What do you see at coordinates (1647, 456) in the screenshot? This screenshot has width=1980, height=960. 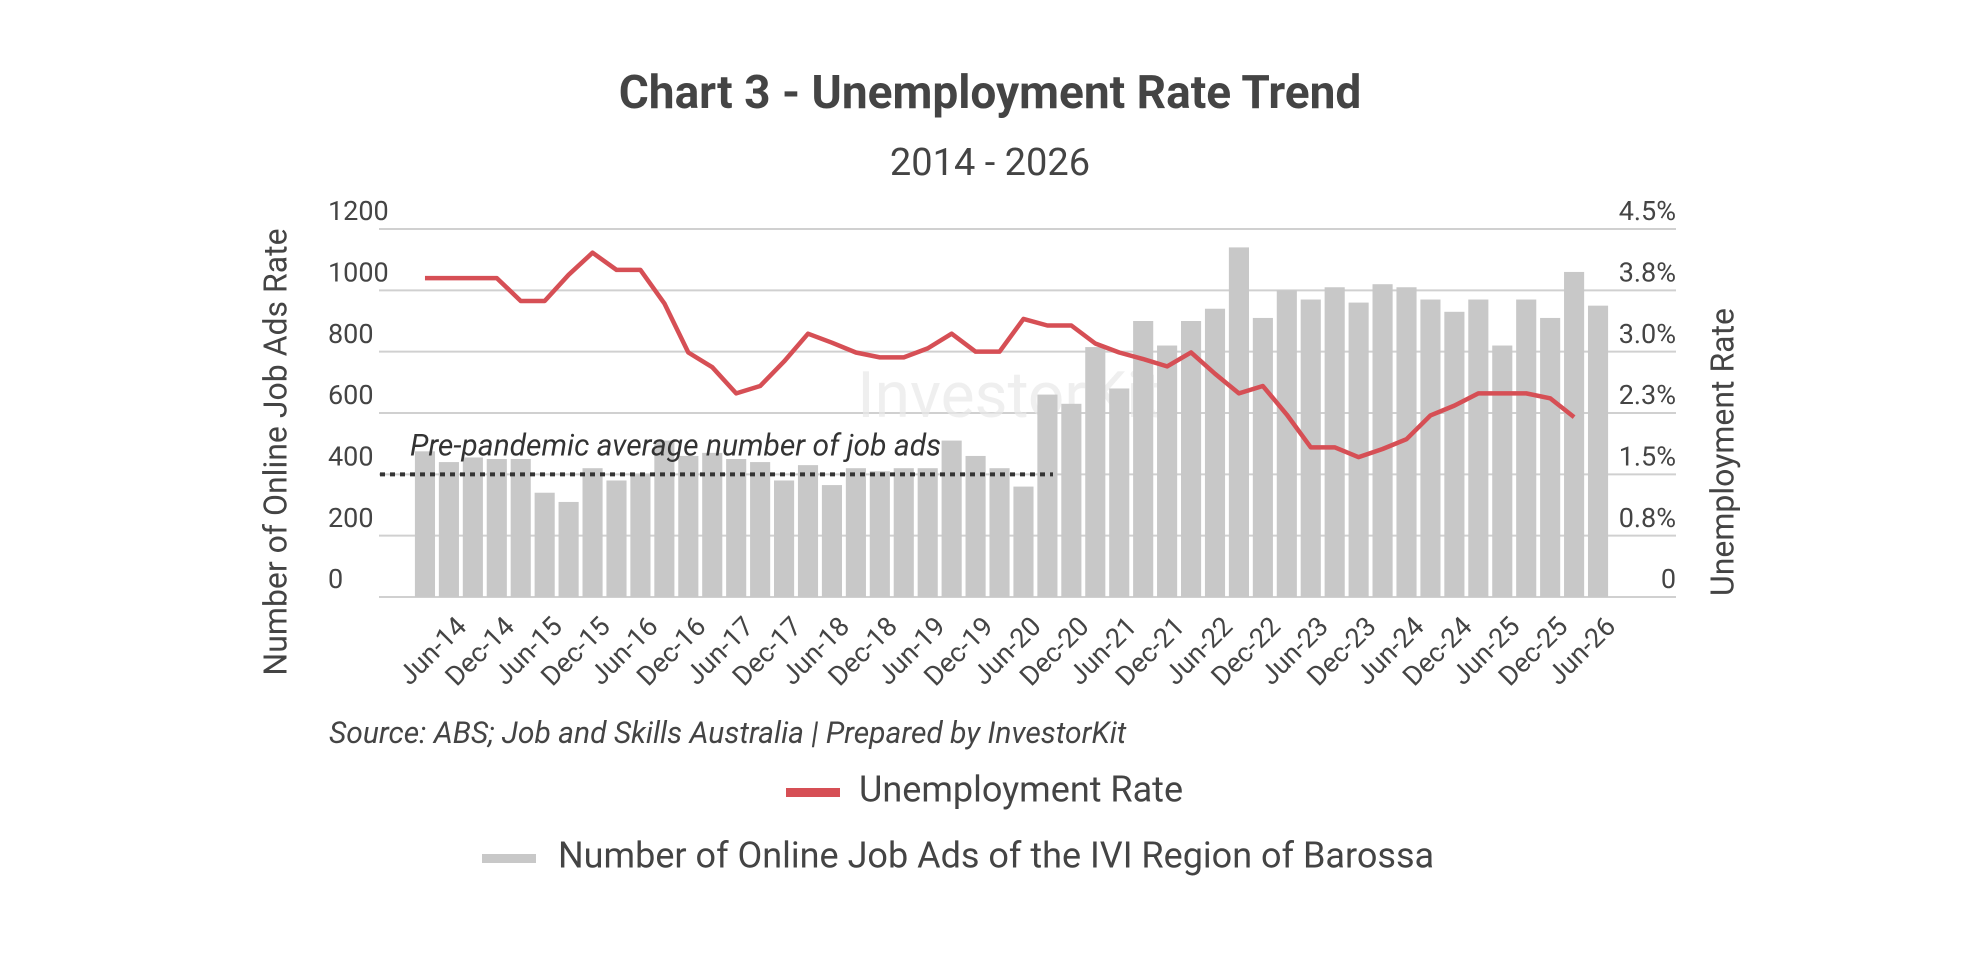 I see `y2-tick-label: 1.5%` at bounding box center [1647, 456].